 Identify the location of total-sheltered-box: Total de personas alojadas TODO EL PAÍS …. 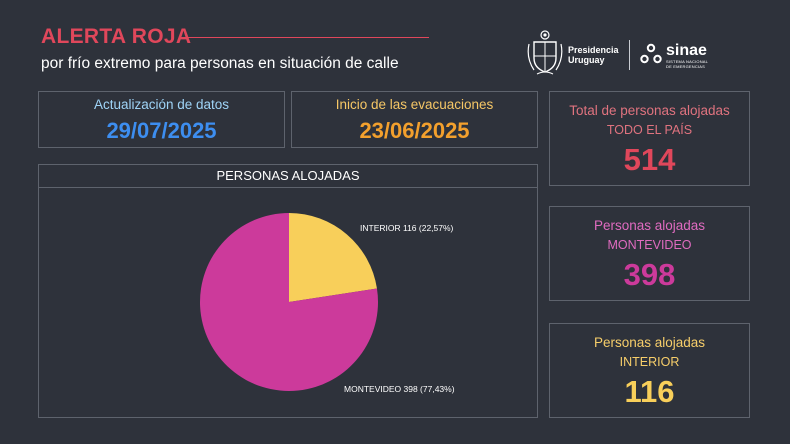
(649, 138).